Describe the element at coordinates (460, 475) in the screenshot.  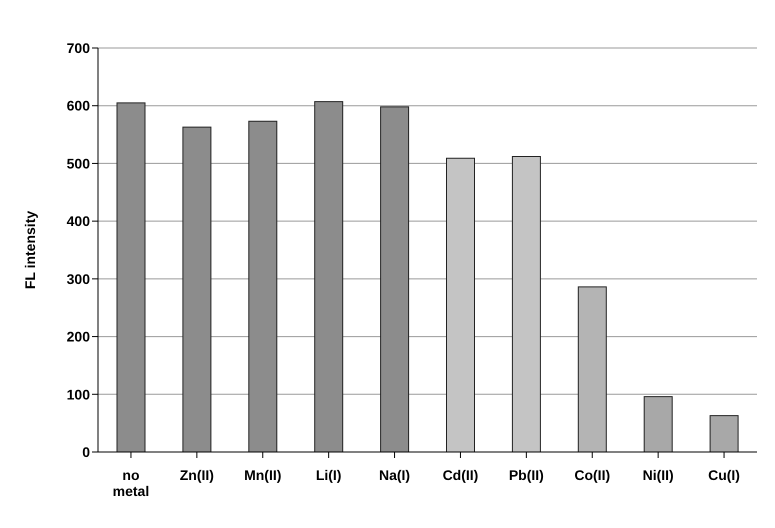
I see `x-tick-label: Cd(II)` at that location.